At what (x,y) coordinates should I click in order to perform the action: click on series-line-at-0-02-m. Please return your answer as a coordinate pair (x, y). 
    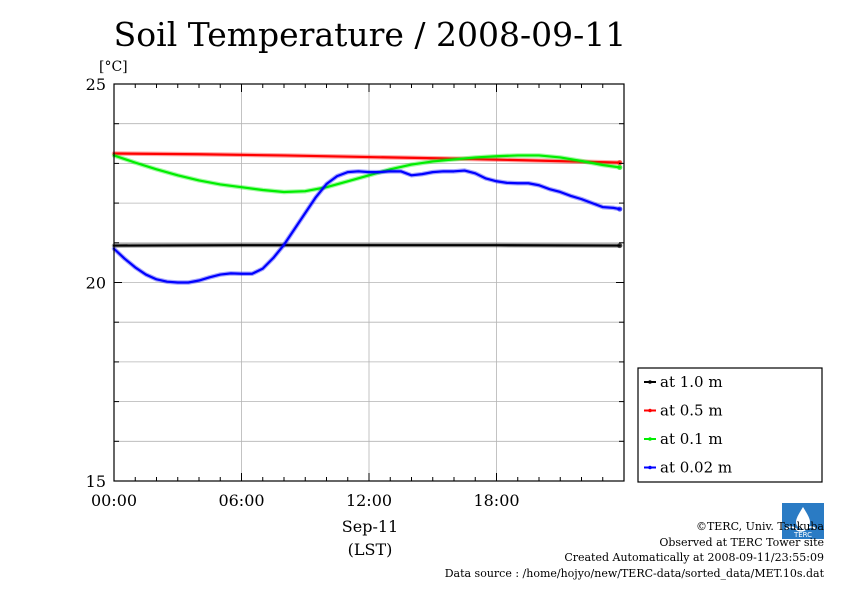
    Looking at the image, I should click on (366, 226).